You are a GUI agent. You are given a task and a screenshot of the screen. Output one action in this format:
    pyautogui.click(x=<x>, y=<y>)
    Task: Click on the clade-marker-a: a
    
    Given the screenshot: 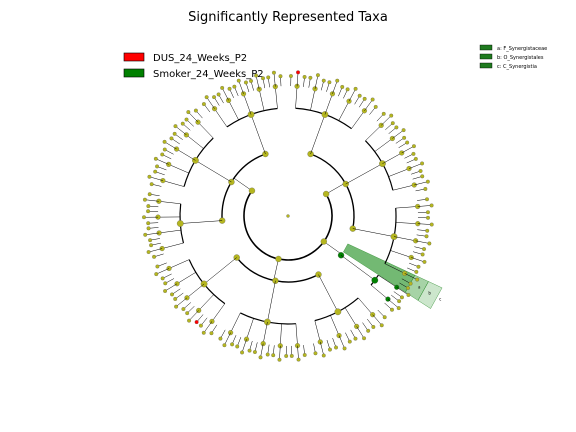 What is the action you would take?
    pyautogui.click(x=419, y=287)
    